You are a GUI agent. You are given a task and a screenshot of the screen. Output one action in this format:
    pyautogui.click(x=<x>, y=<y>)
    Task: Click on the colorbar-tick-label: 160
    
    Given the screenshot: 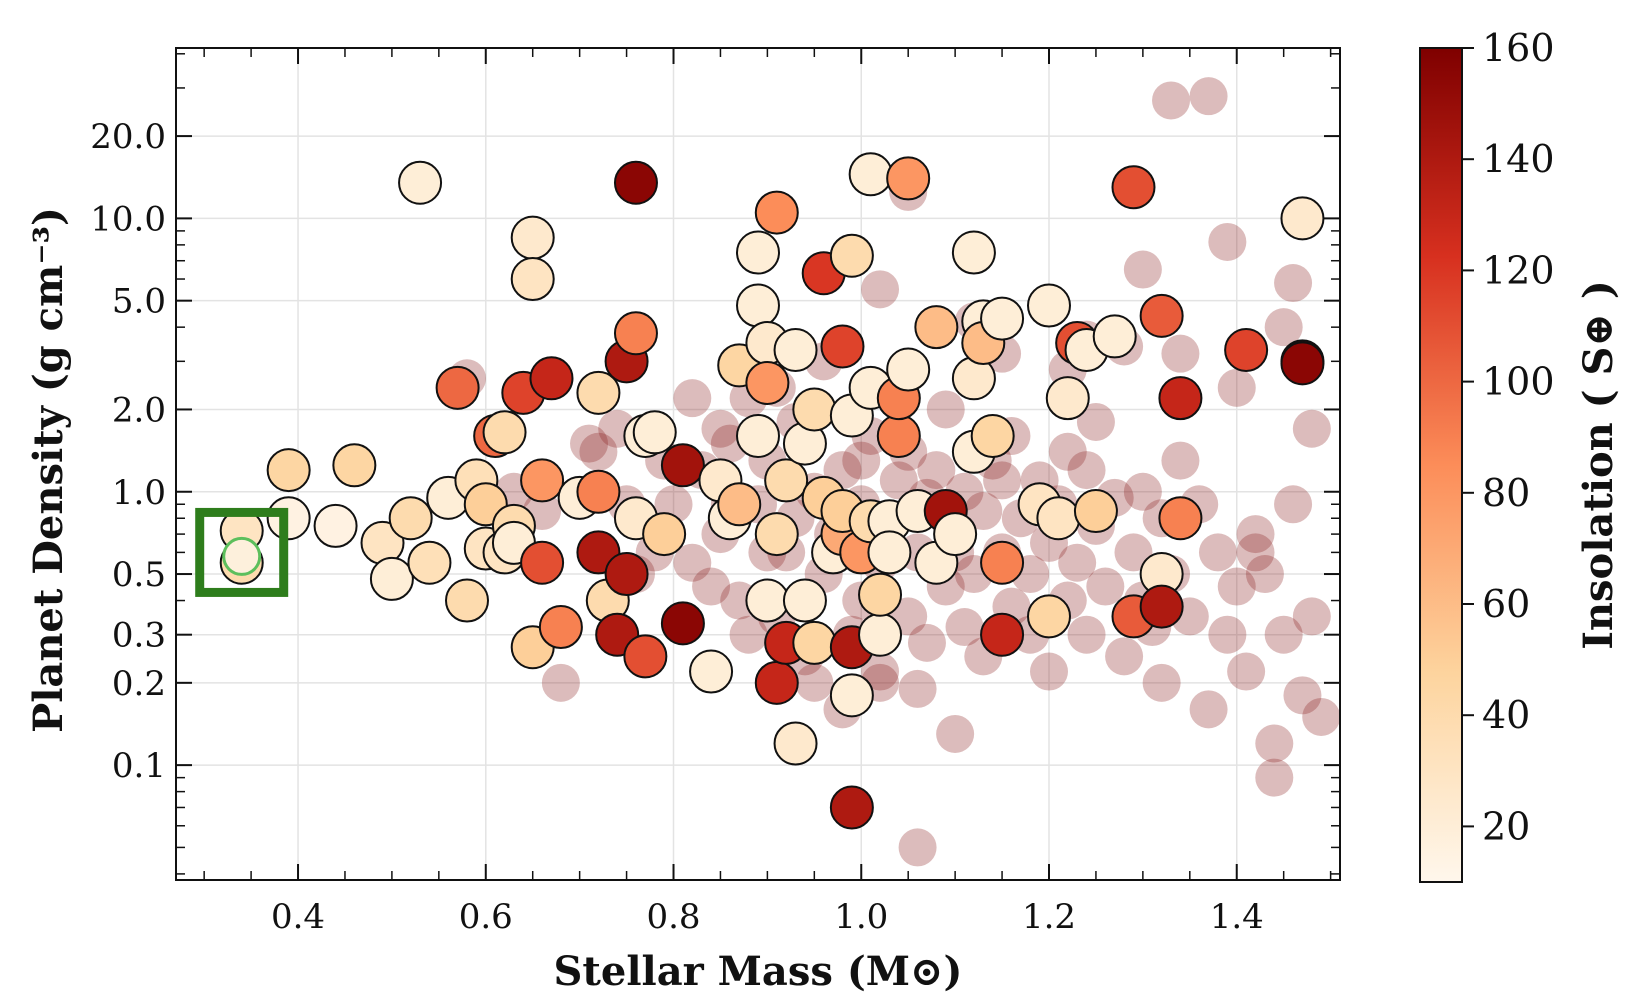 What is the action you would take?
    pyautogui.click(x=1518, y=48)
    